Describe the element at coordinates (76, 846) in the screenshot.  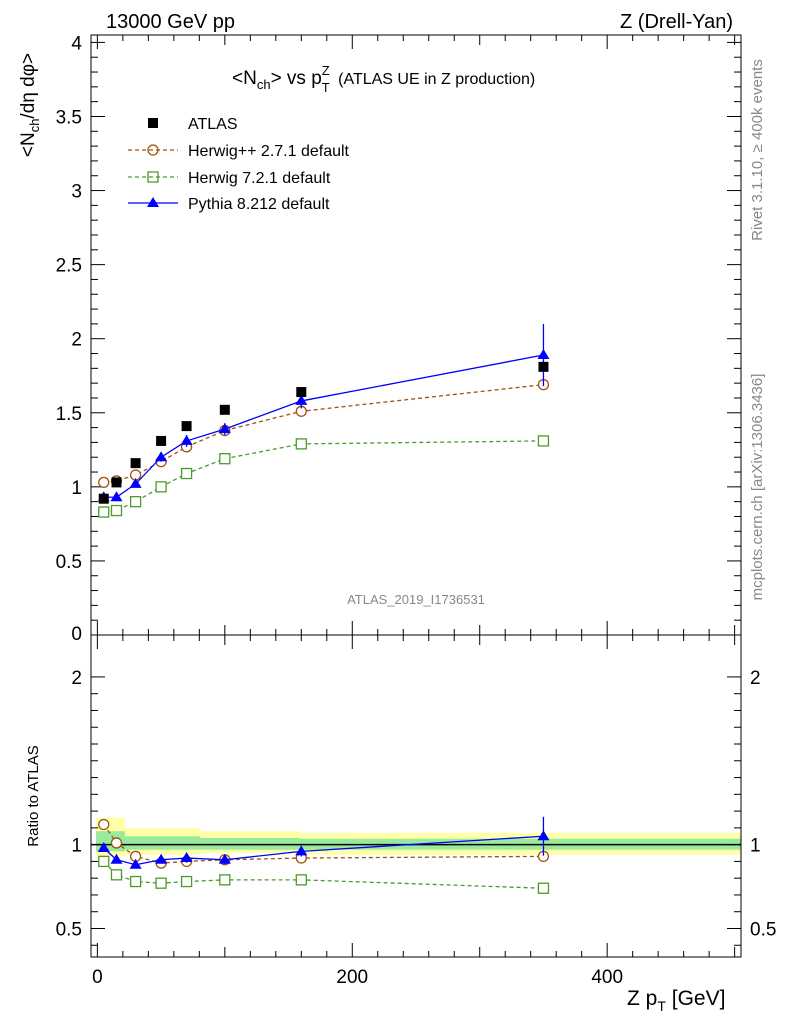
I see `ratio-y-tick-label-1: 1` at that location.